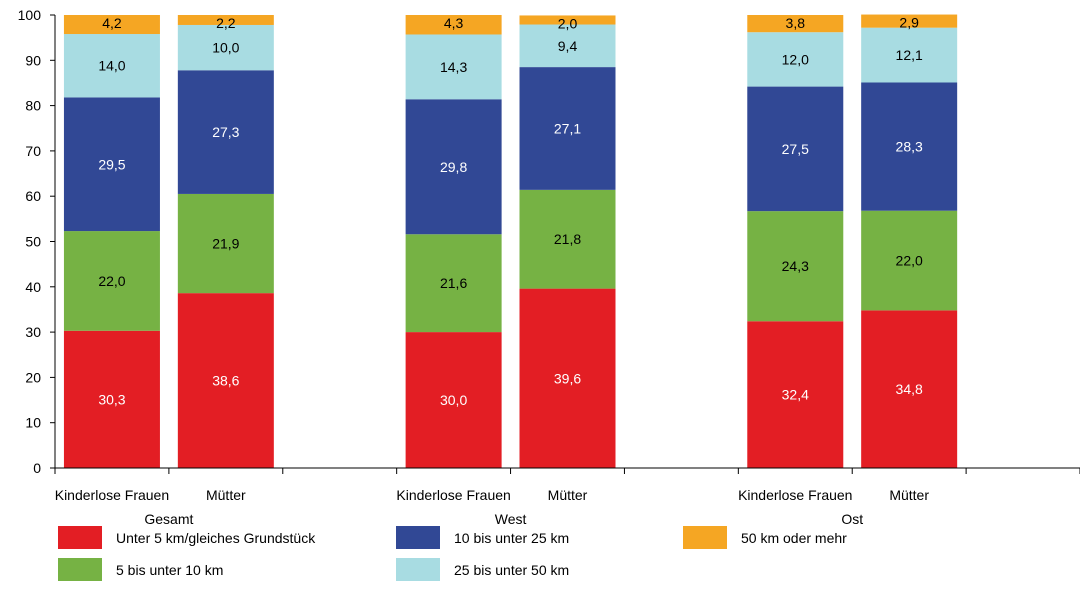  I want to click on data-label: 29,5, so click(111, 164).